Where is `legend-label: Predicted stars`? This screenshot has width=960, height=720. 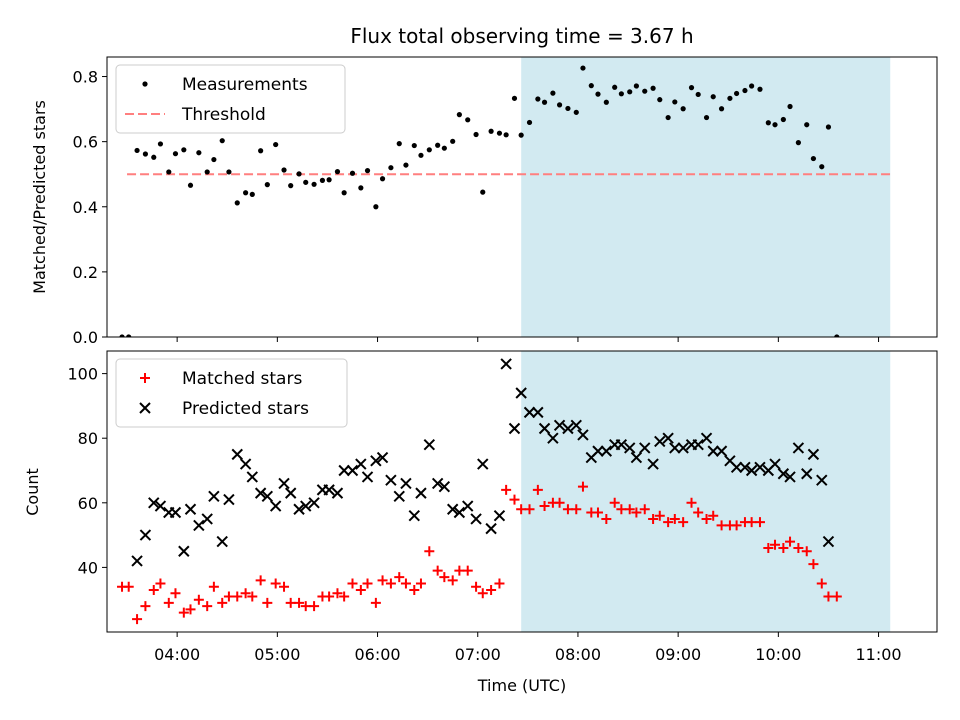
legend-label: Predicted stars is located at coordinates (245, 409).